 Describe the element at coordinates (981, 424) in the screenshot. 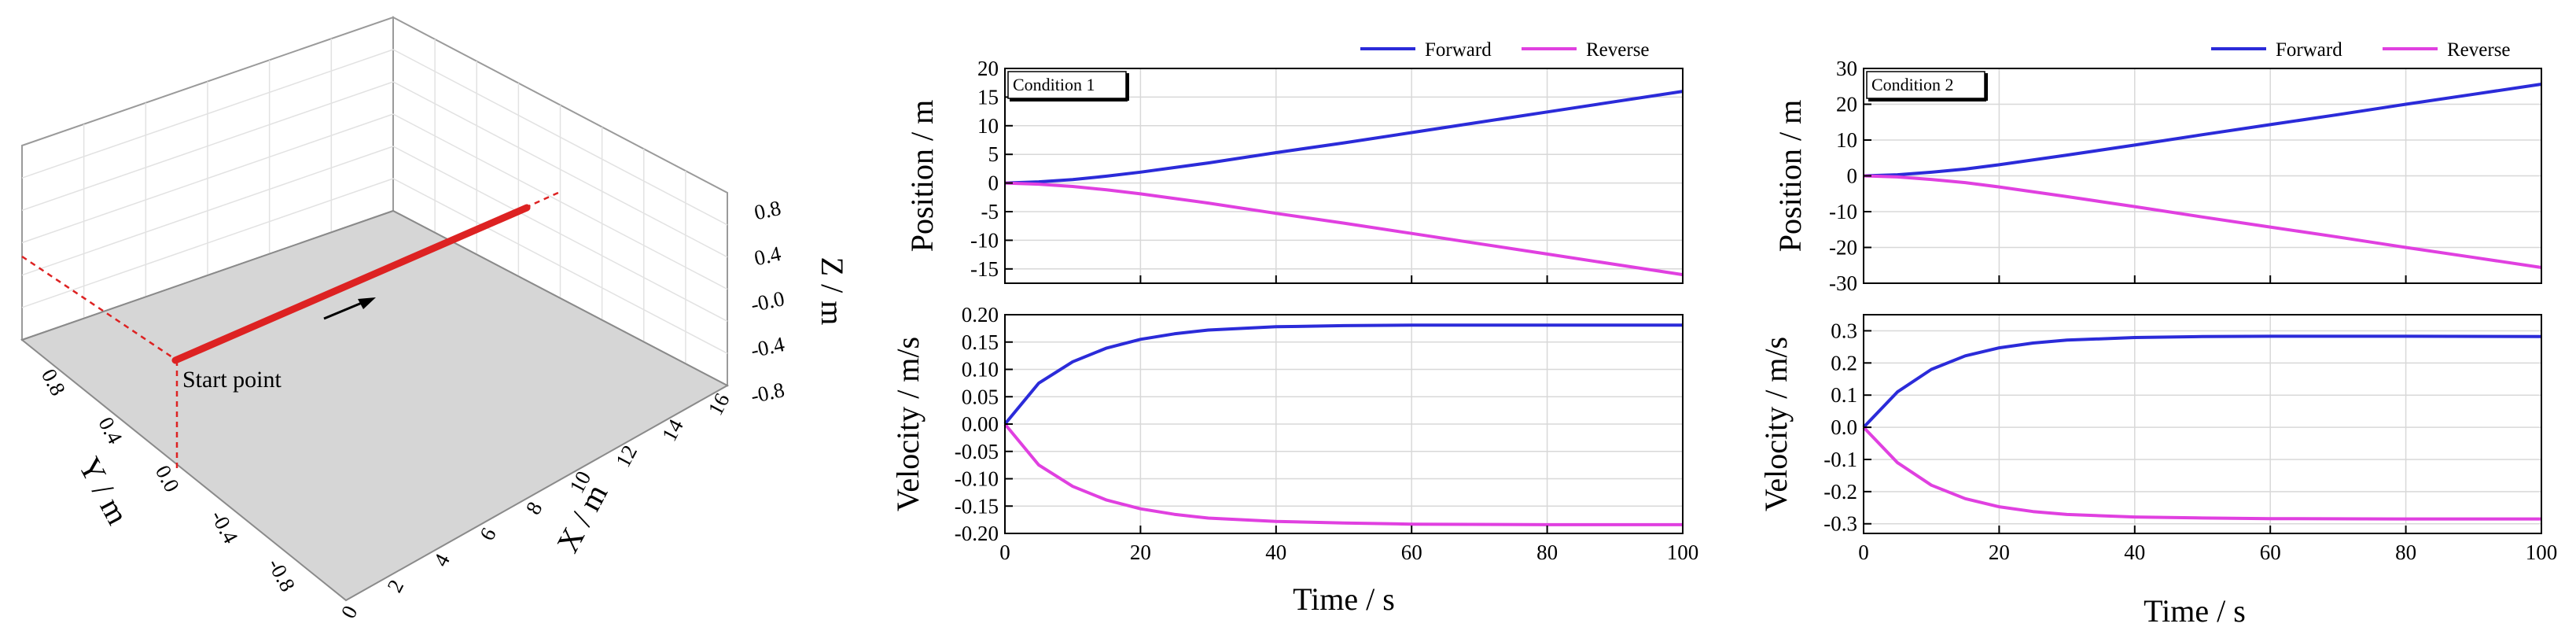

I see `y-tick-label: 0.00` at that location.